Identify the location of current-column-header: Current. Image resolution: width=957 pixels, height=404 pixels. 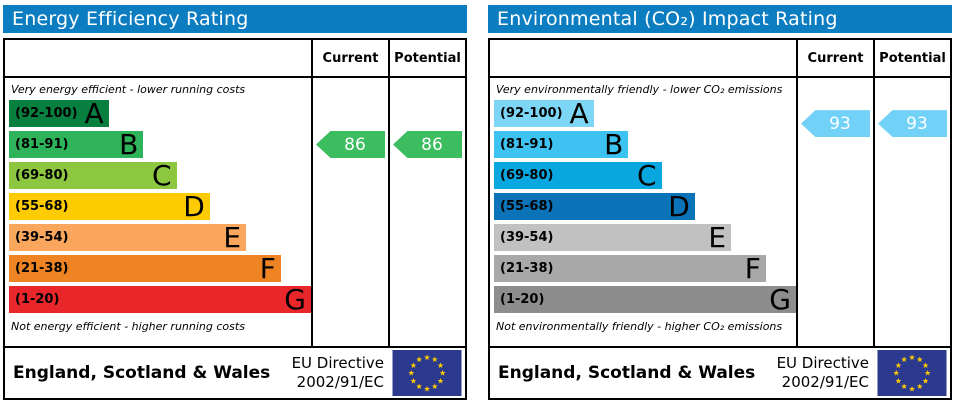
(835, 59).